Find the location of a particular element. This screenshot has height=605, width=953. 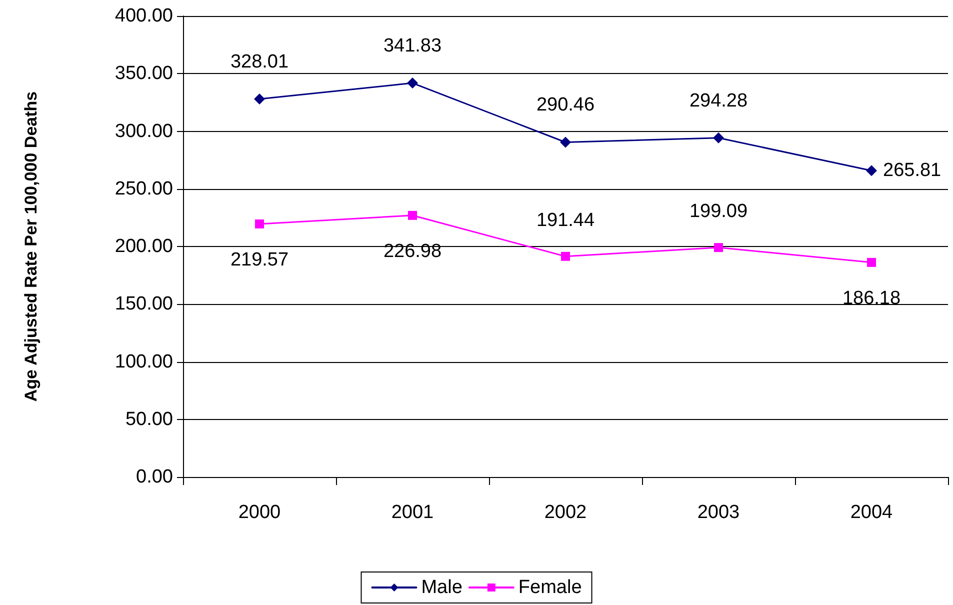

data-label: 290.46 is located at coordinates (565, 105).